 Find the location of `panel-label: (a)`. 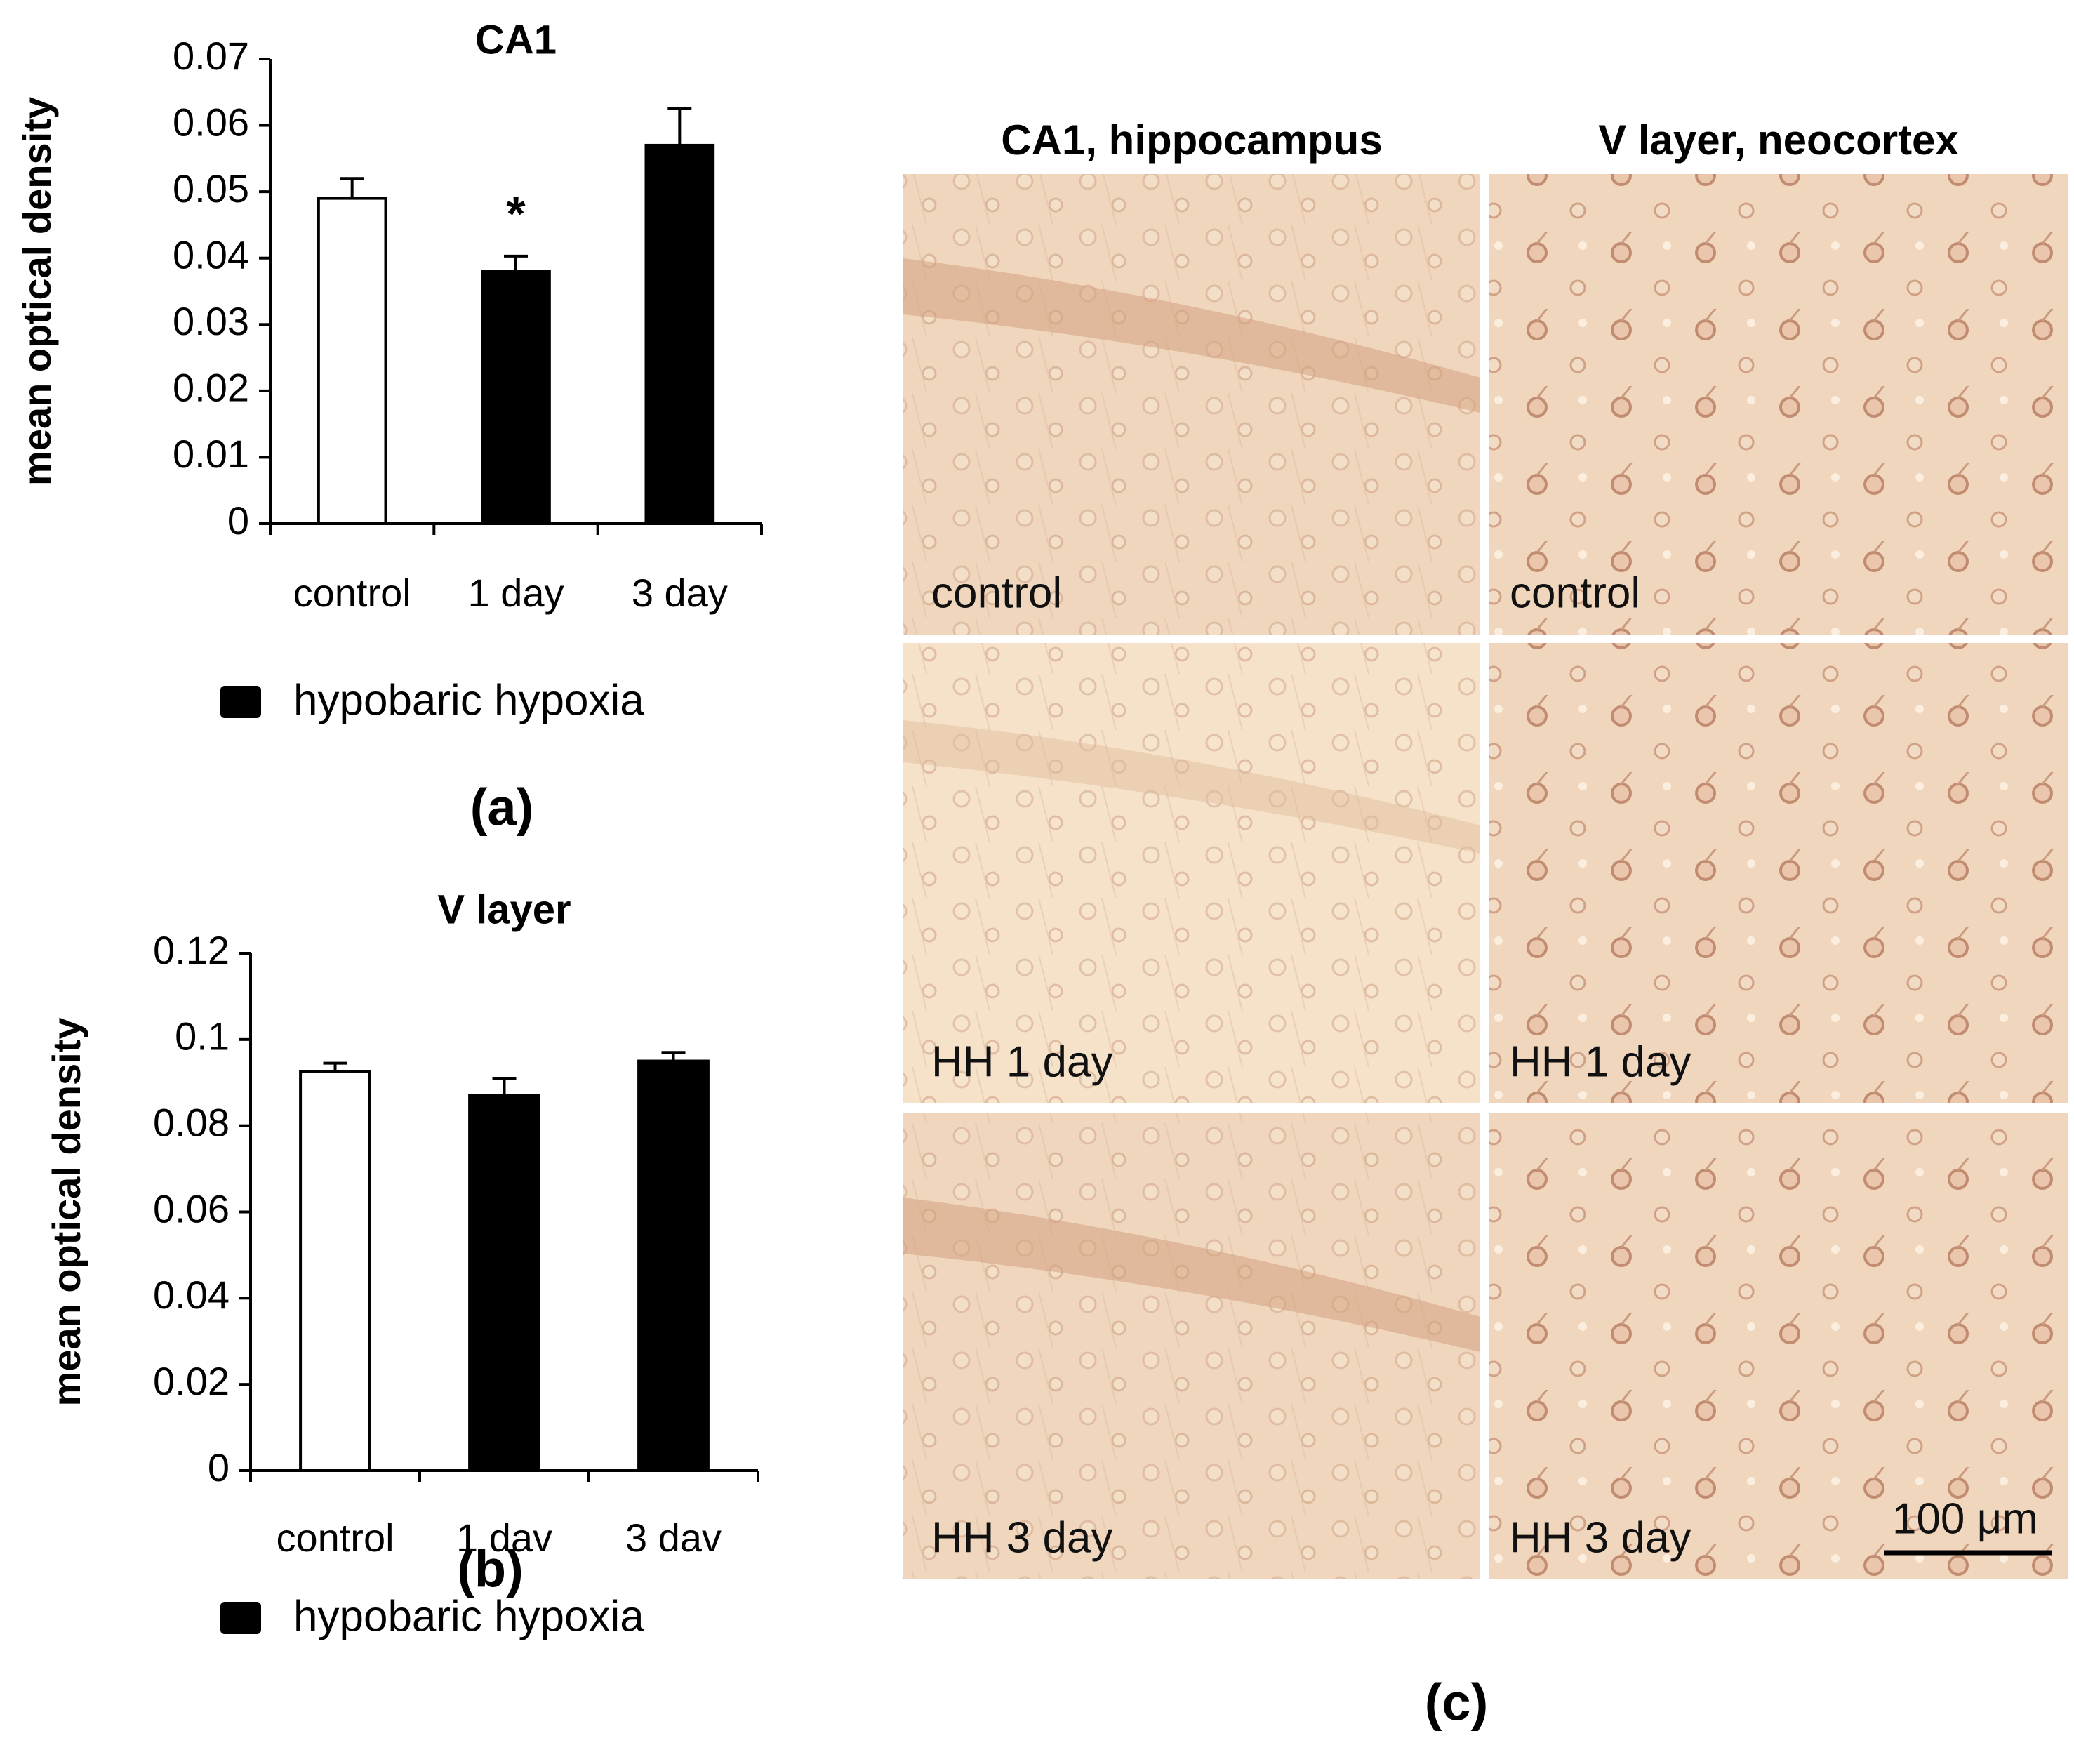

panel-label: (a) is located at coordinates (501, 807).